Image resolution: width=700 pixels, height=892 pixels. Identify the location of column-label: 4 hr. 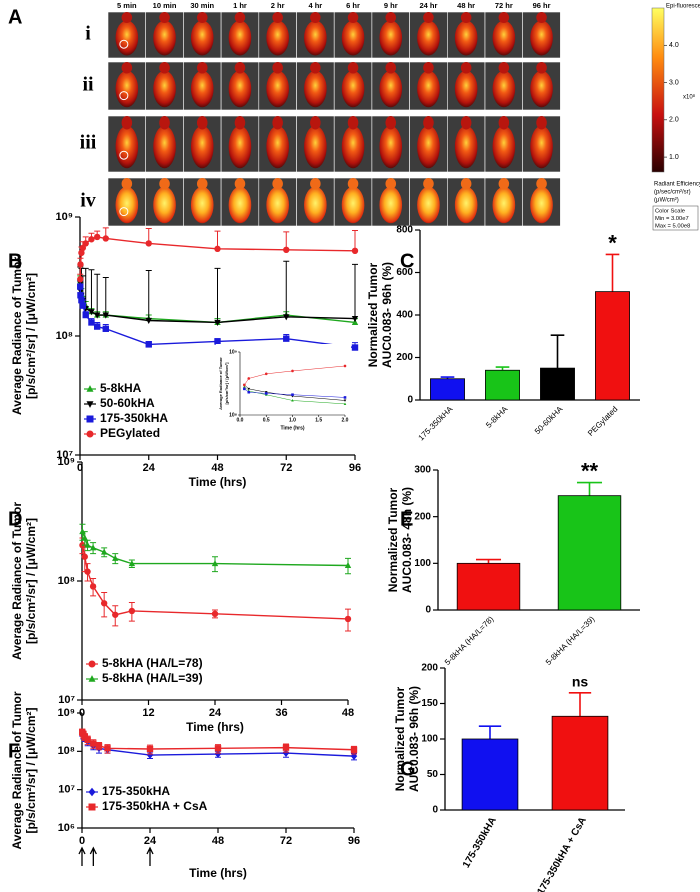
(315, 5).